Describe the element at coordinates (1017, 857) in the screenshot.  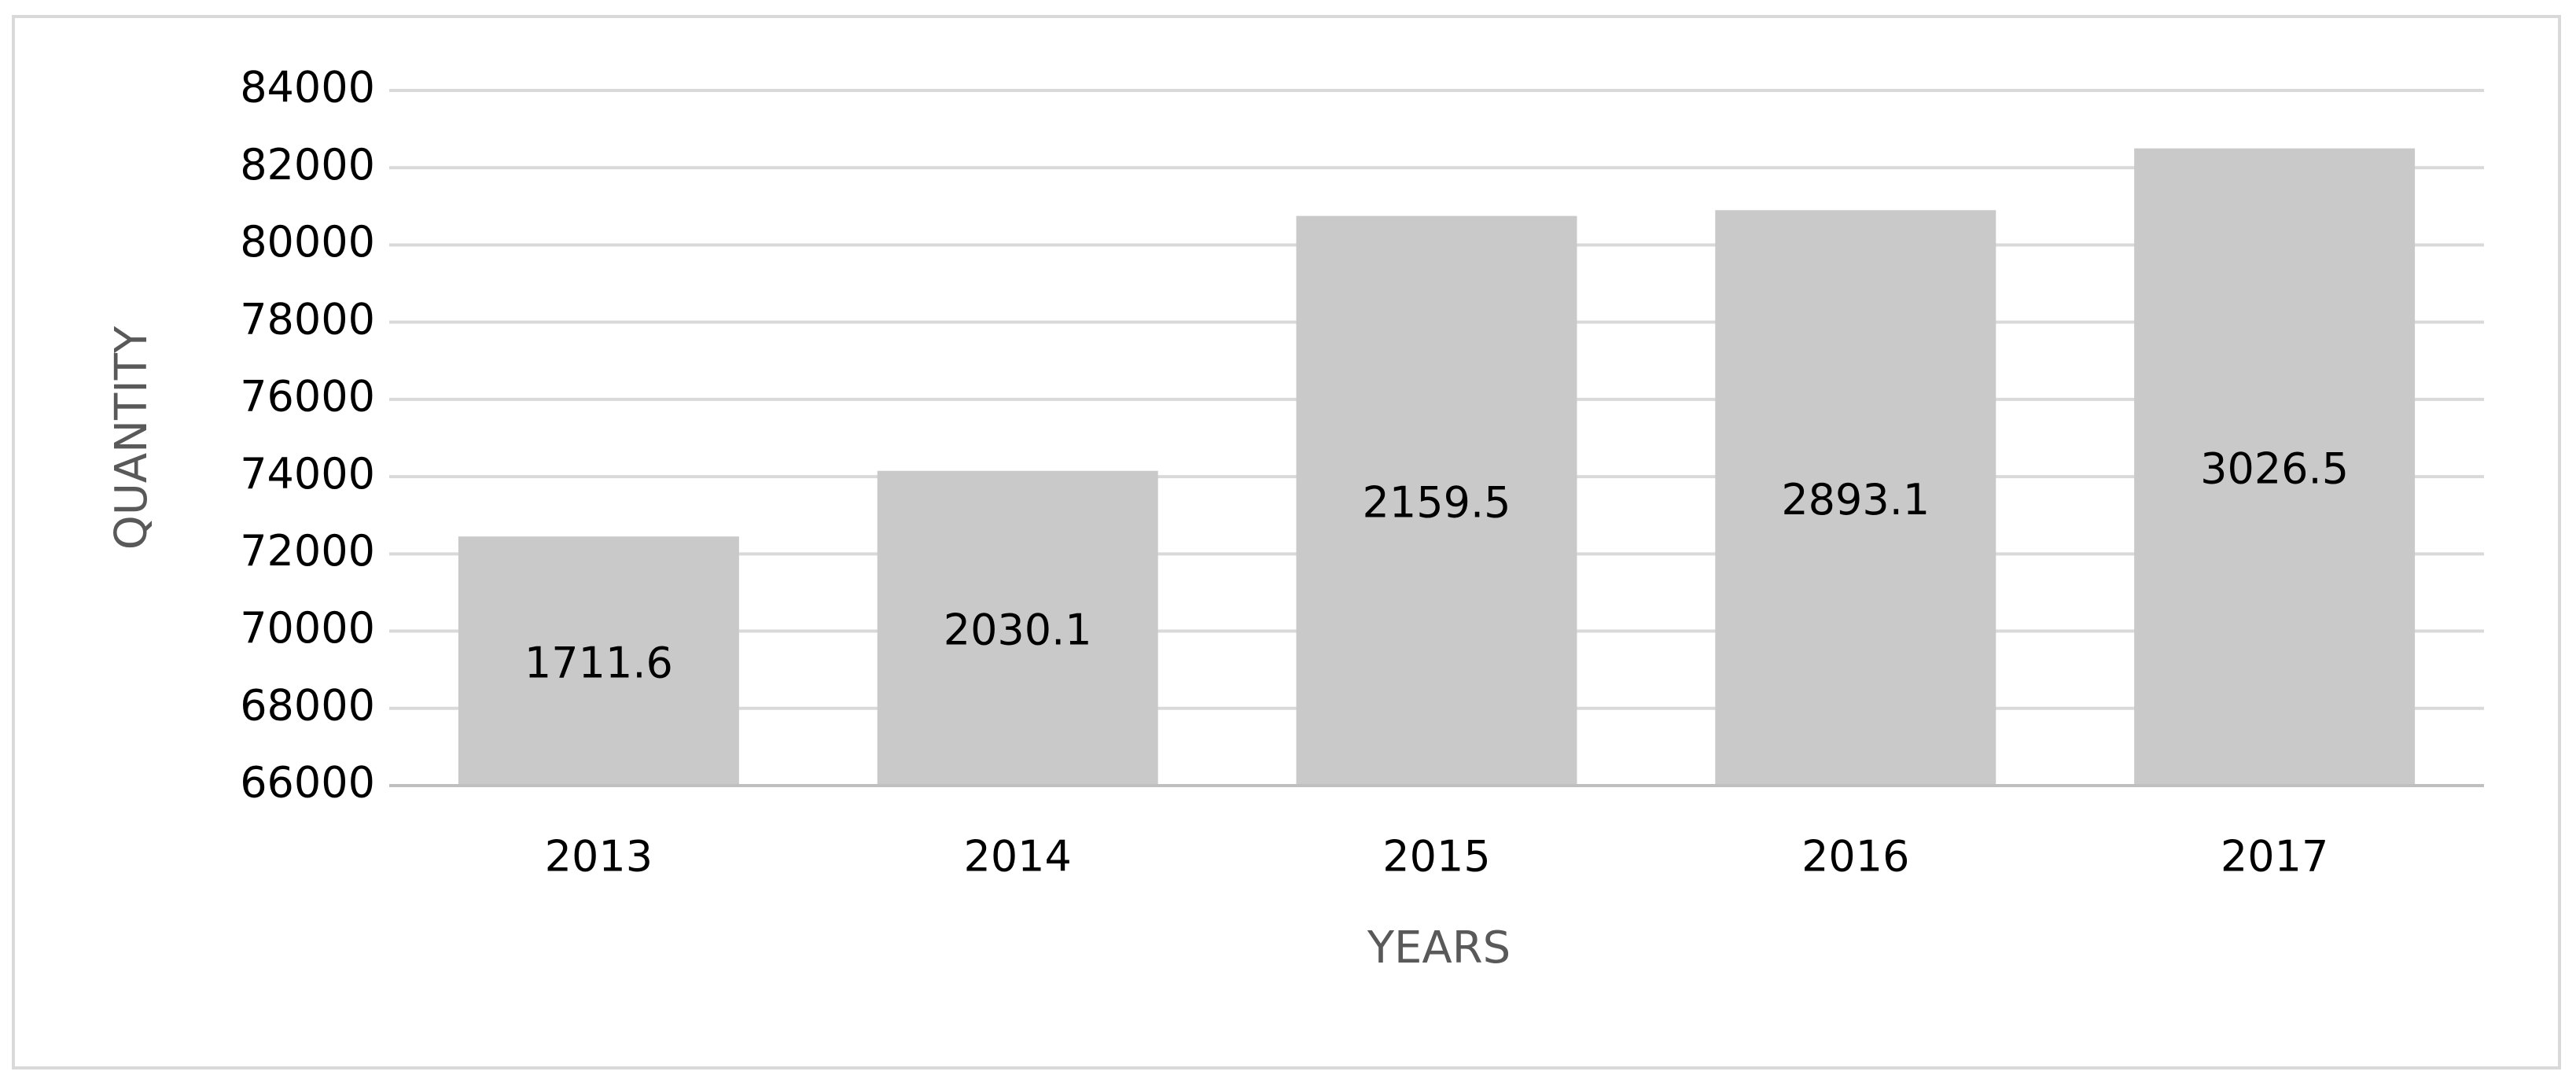
I see `x-tick-label: 2014` at that location.